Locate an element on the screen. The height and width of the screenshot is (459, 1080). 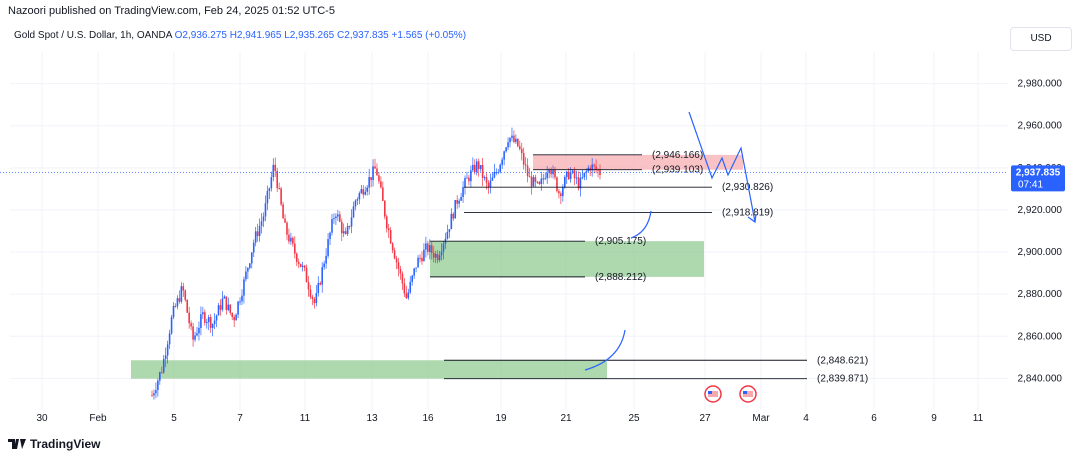
y-tick-label: 2,860.000 is located at coordinates (1040, 336).